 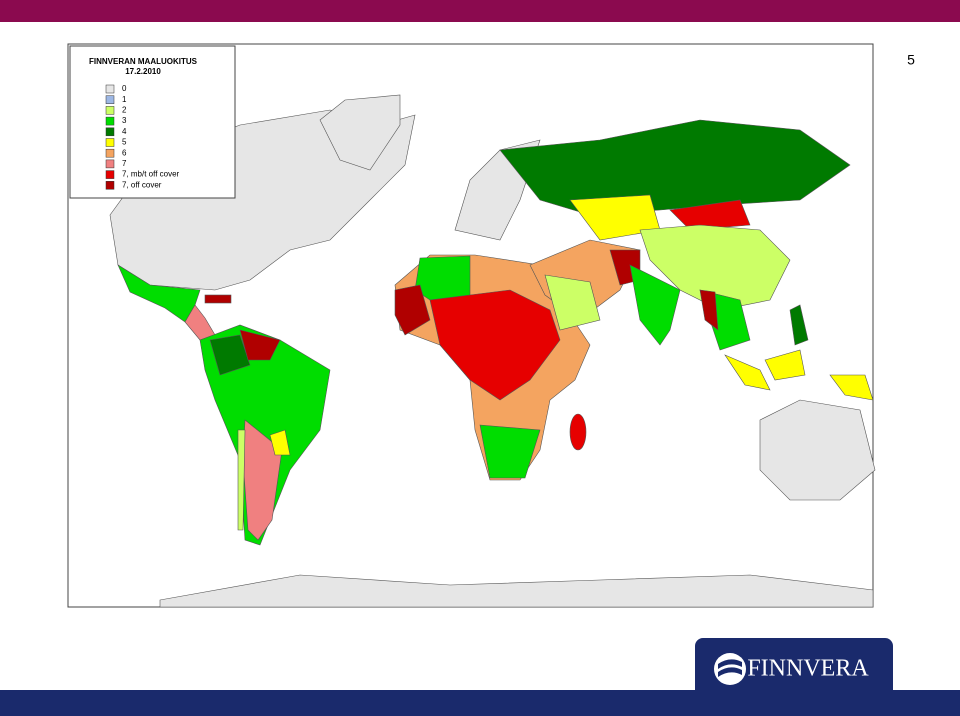 What do you see at coordinates (142, 184) in the screenshot?
I see `legend-label: 7, off cover` at bounding box center [142, 184].